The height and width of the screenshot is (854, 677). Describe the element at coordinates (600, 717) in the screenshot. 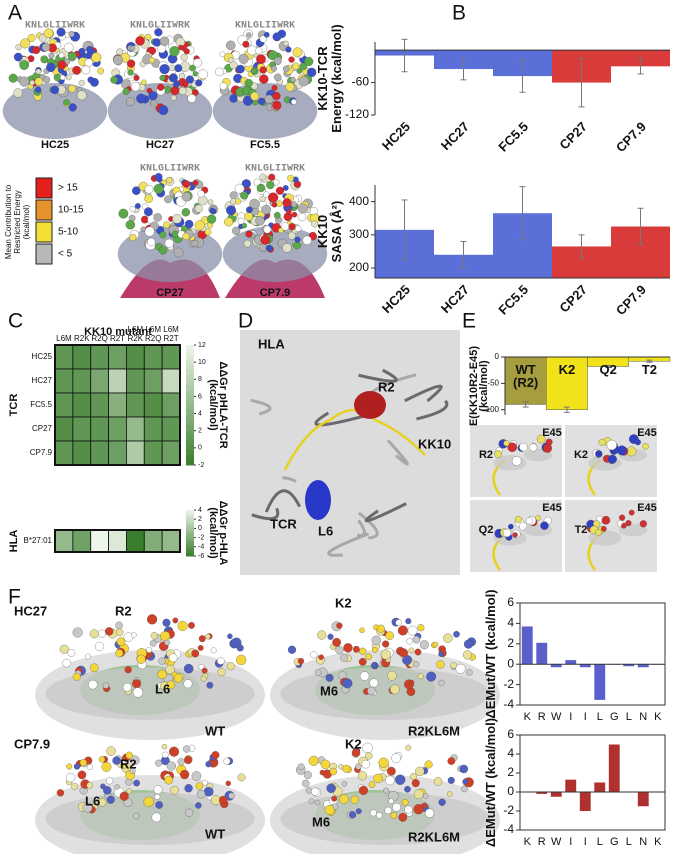

I see `x-tick-label: L` at that location.